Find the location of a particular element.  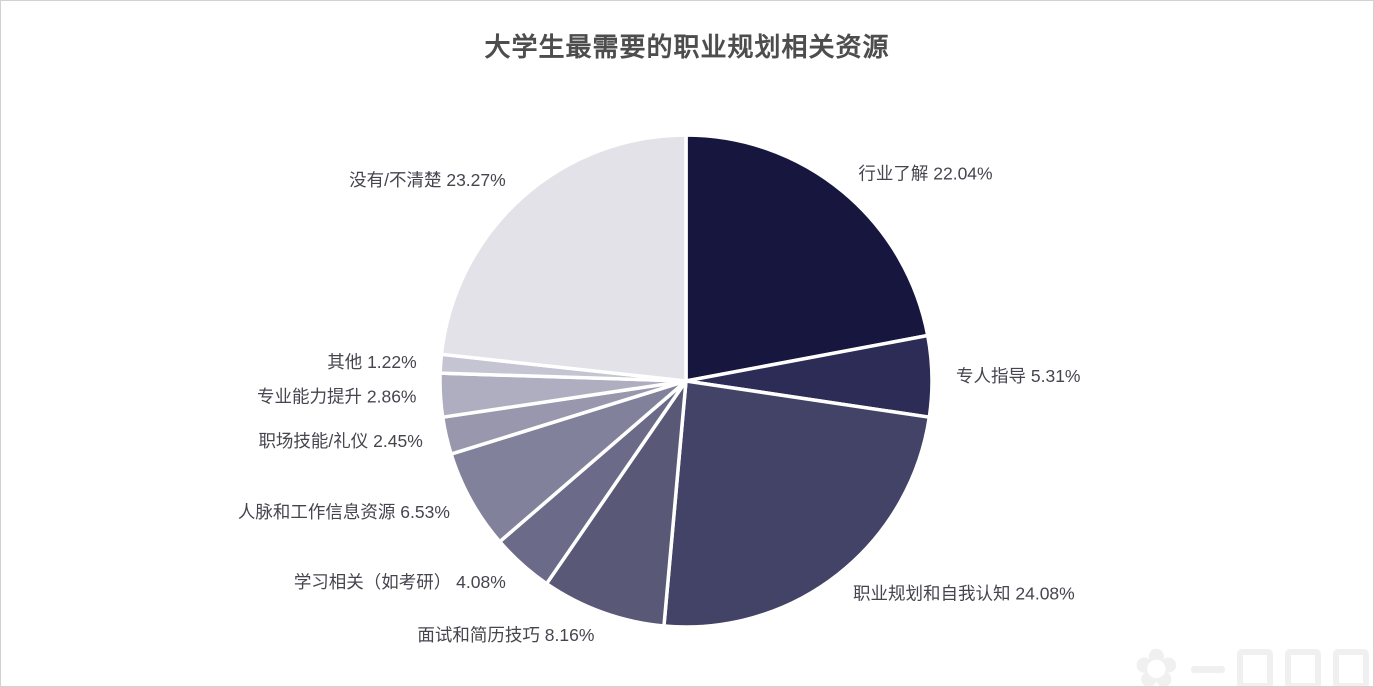

pie-slice-label-0: 行业了解 22.04% is located at coordinates (925, 173).